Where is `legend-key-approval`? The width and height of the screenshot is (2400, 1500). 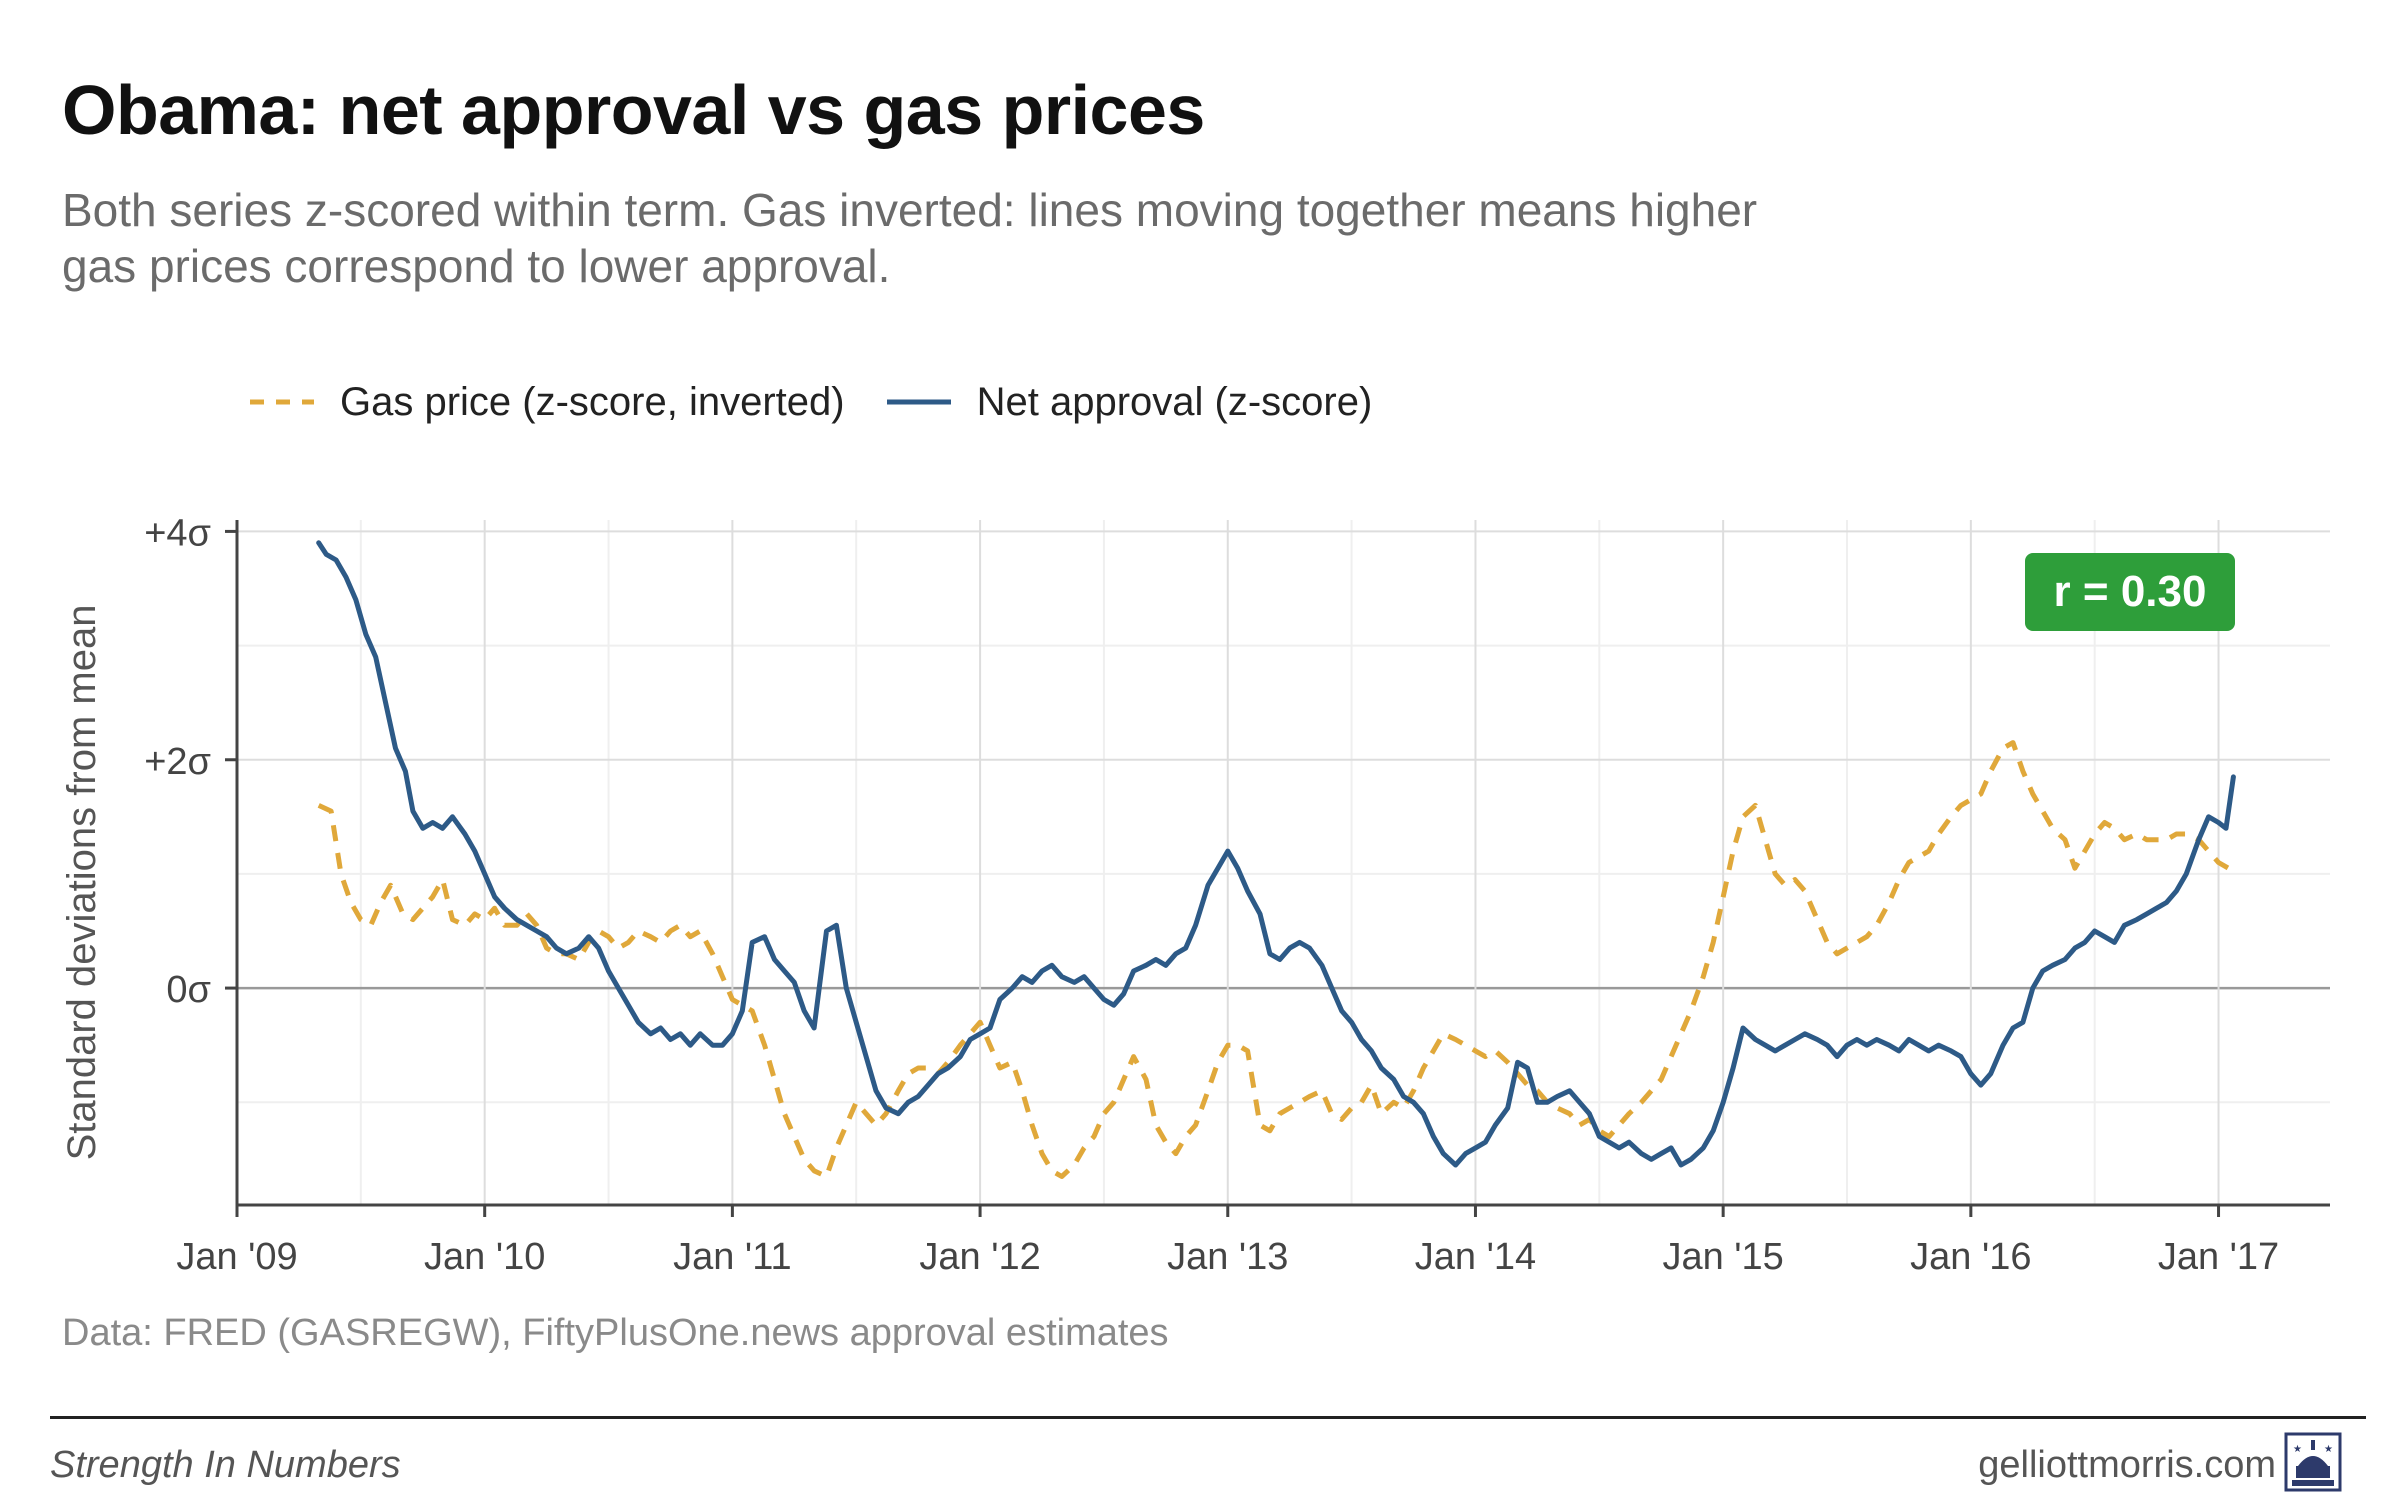 legend-key-approval is located at coordinates (918, 402).